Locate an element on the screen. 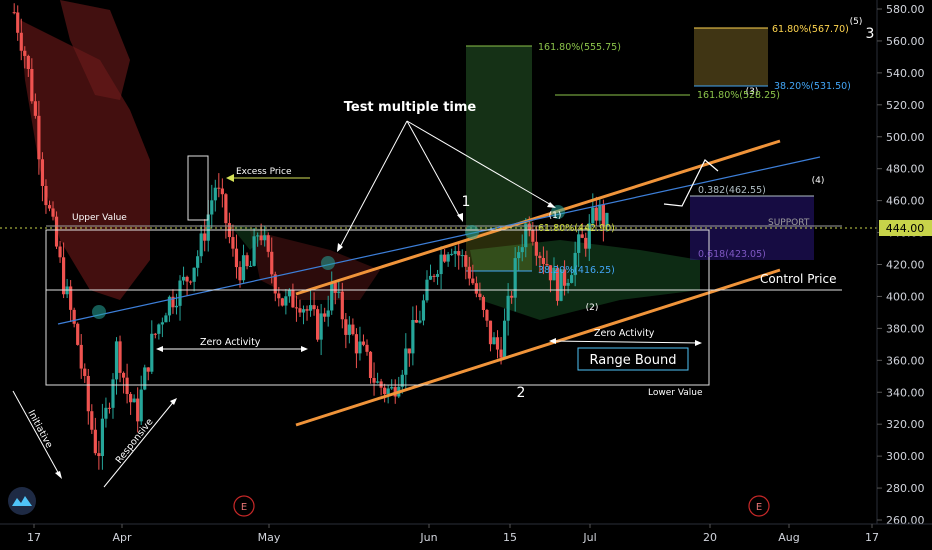 The height and width of the screenshot is (550, 932). x-axis: 17 Apr May Jun 15 Jul 20 Aug 17 is located at coordinates (466, 533).